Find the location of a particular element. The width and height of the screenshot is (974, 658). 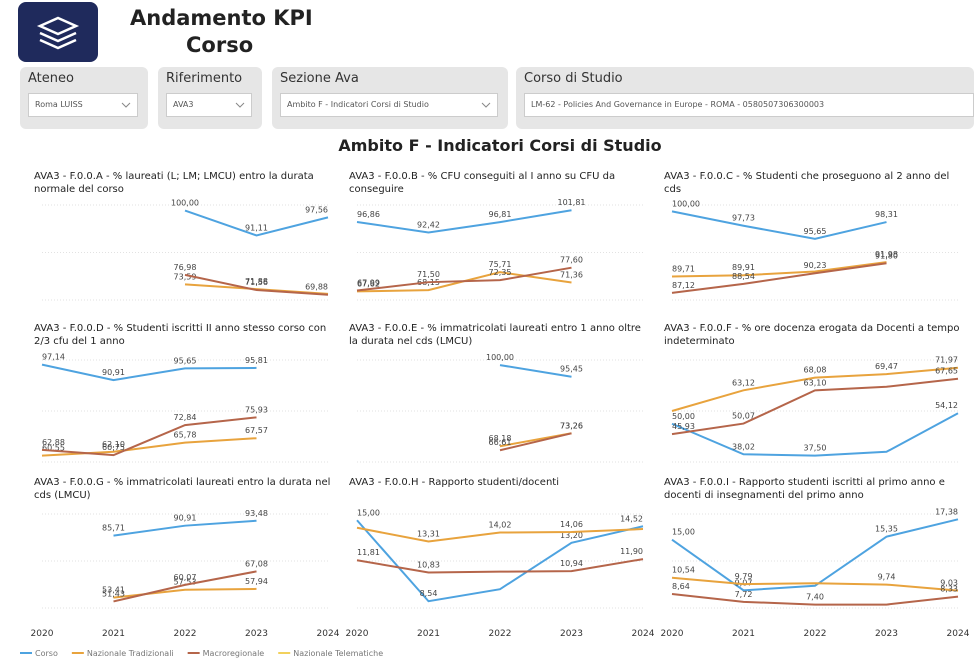

data-label: 91,11 is located at coordinates (256, 227).